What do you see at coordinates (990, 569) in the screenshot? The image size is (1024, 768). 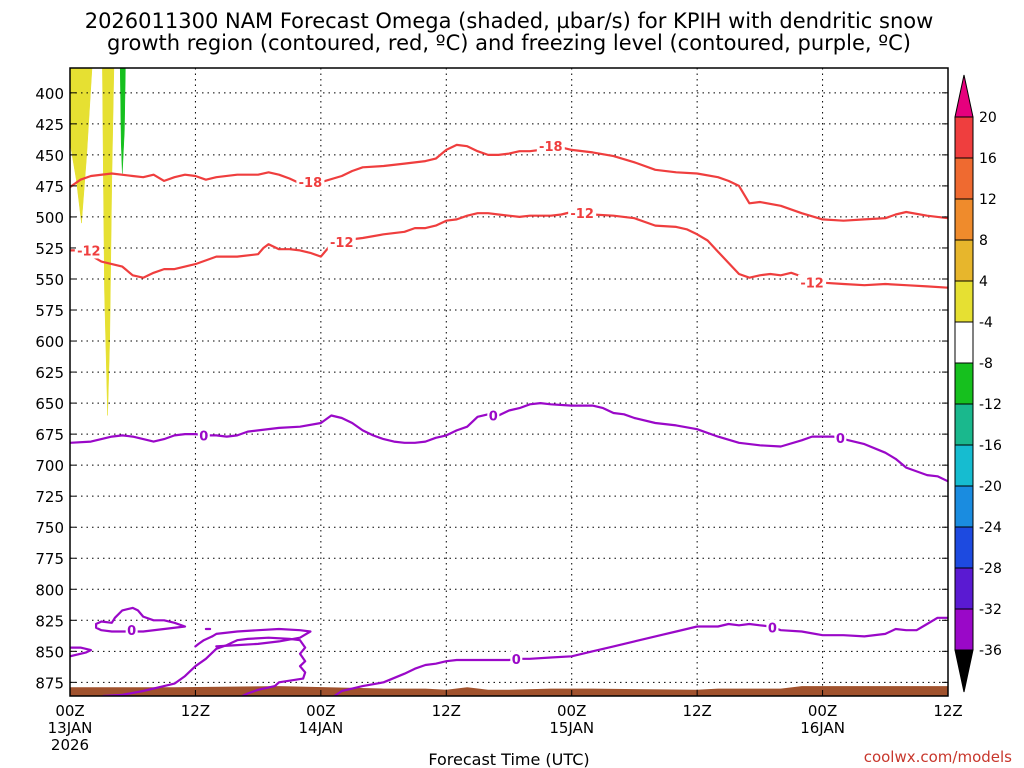 I see `colorbar-label: -28` at bounding box center [990, 569].